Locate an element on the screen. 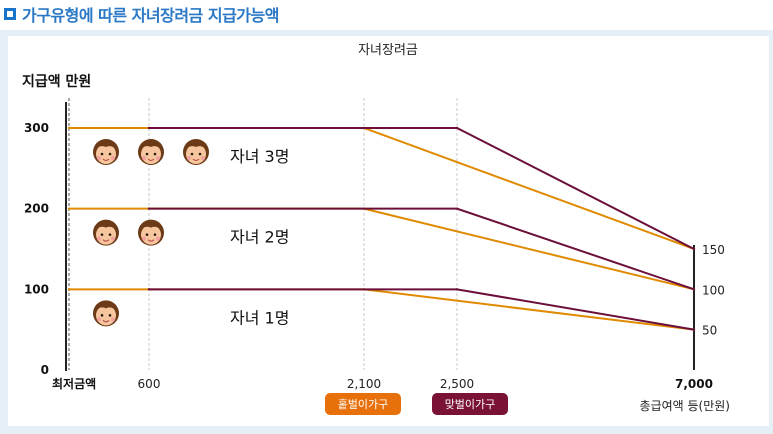 The height and width of the screenshot is (434, 773). legend-label: 홑벌이가구 is located at coordinates (363, 404).